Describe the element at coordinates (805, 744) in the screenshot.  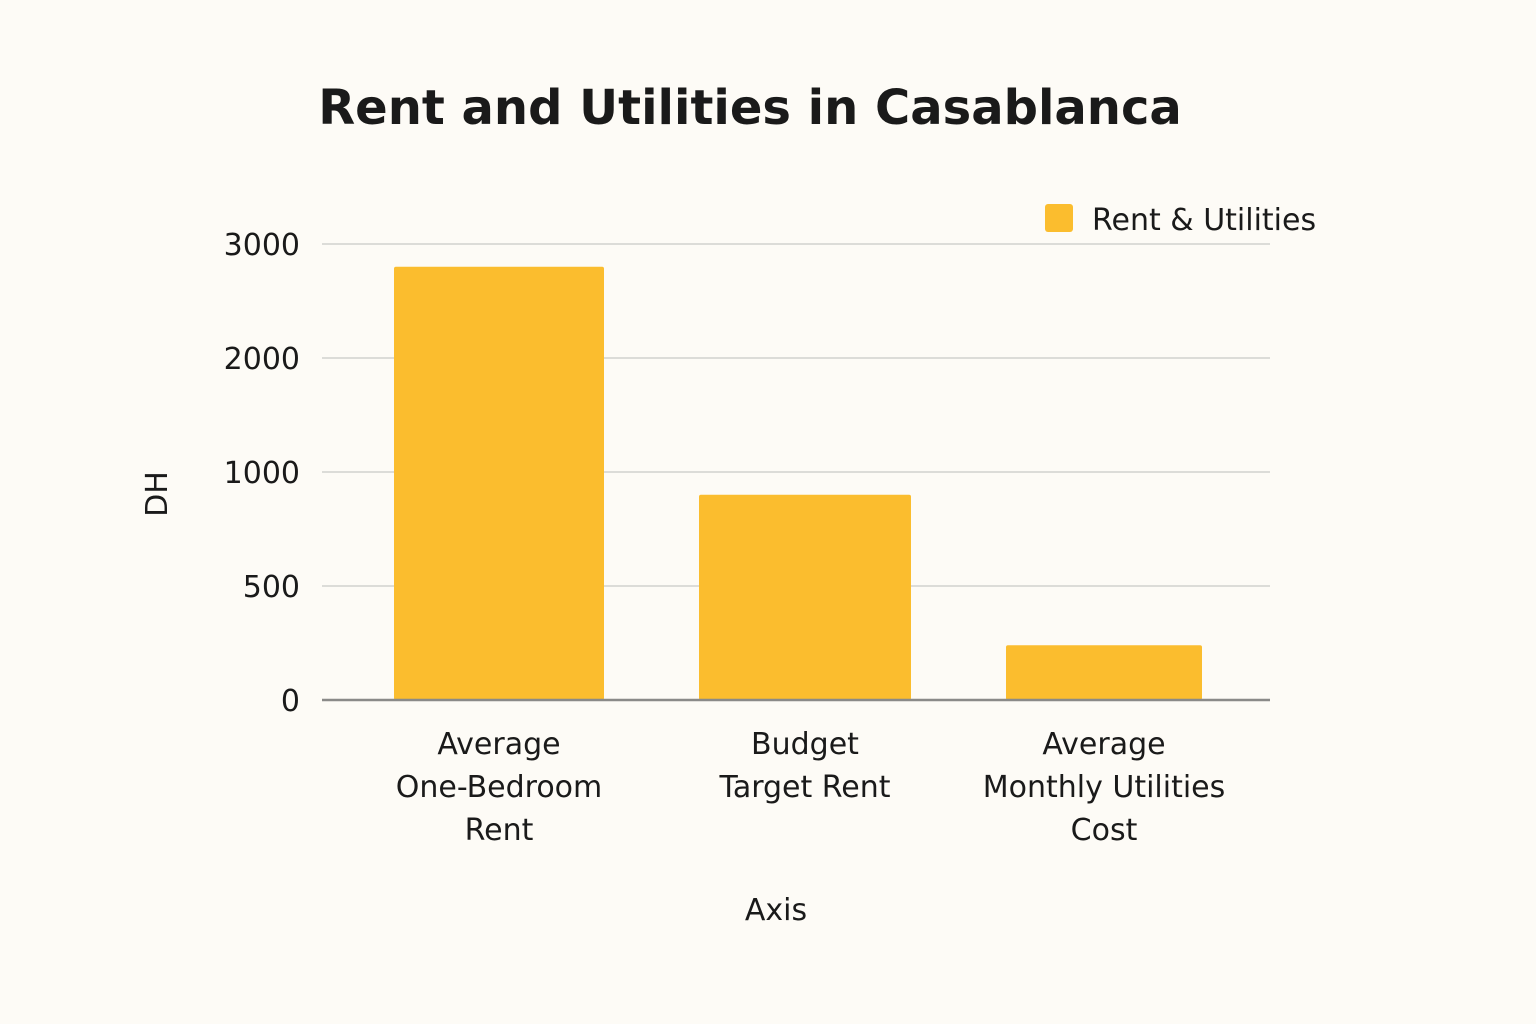
I see `x-category-label-line: Budget` at that location.